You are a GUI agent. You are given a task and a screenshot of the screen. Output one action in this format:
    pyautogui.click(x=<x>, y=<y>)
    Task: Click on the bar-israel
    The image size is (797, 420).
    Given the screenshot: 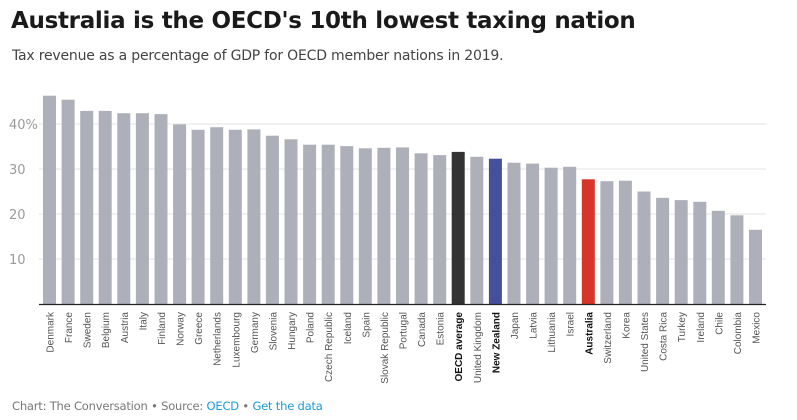 What is the action you would take?
    pyautogui.click(x=570, y=235)
    